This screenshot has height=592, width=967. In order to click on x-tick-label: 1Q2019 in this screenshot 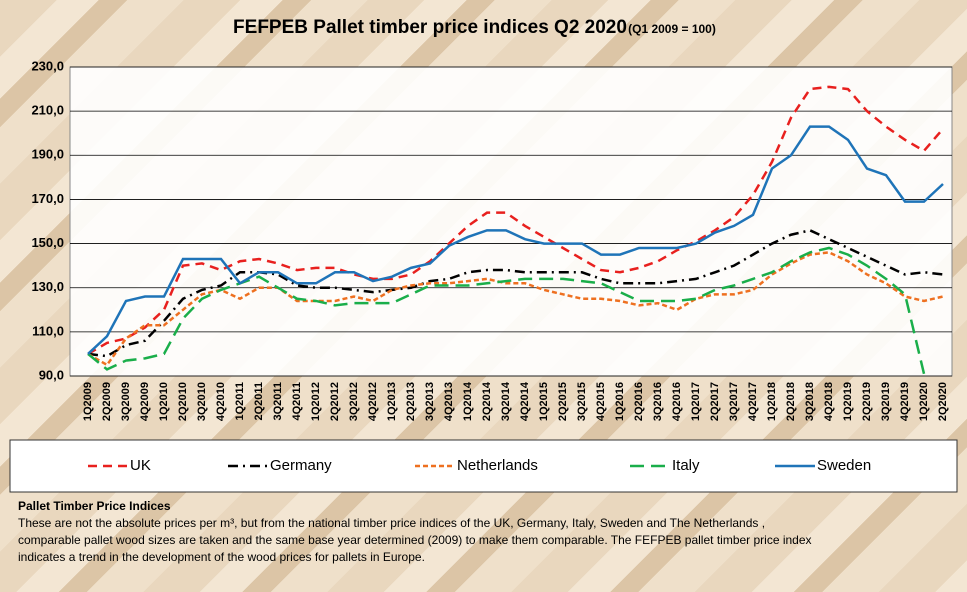, I will do `click(848, 401)`.